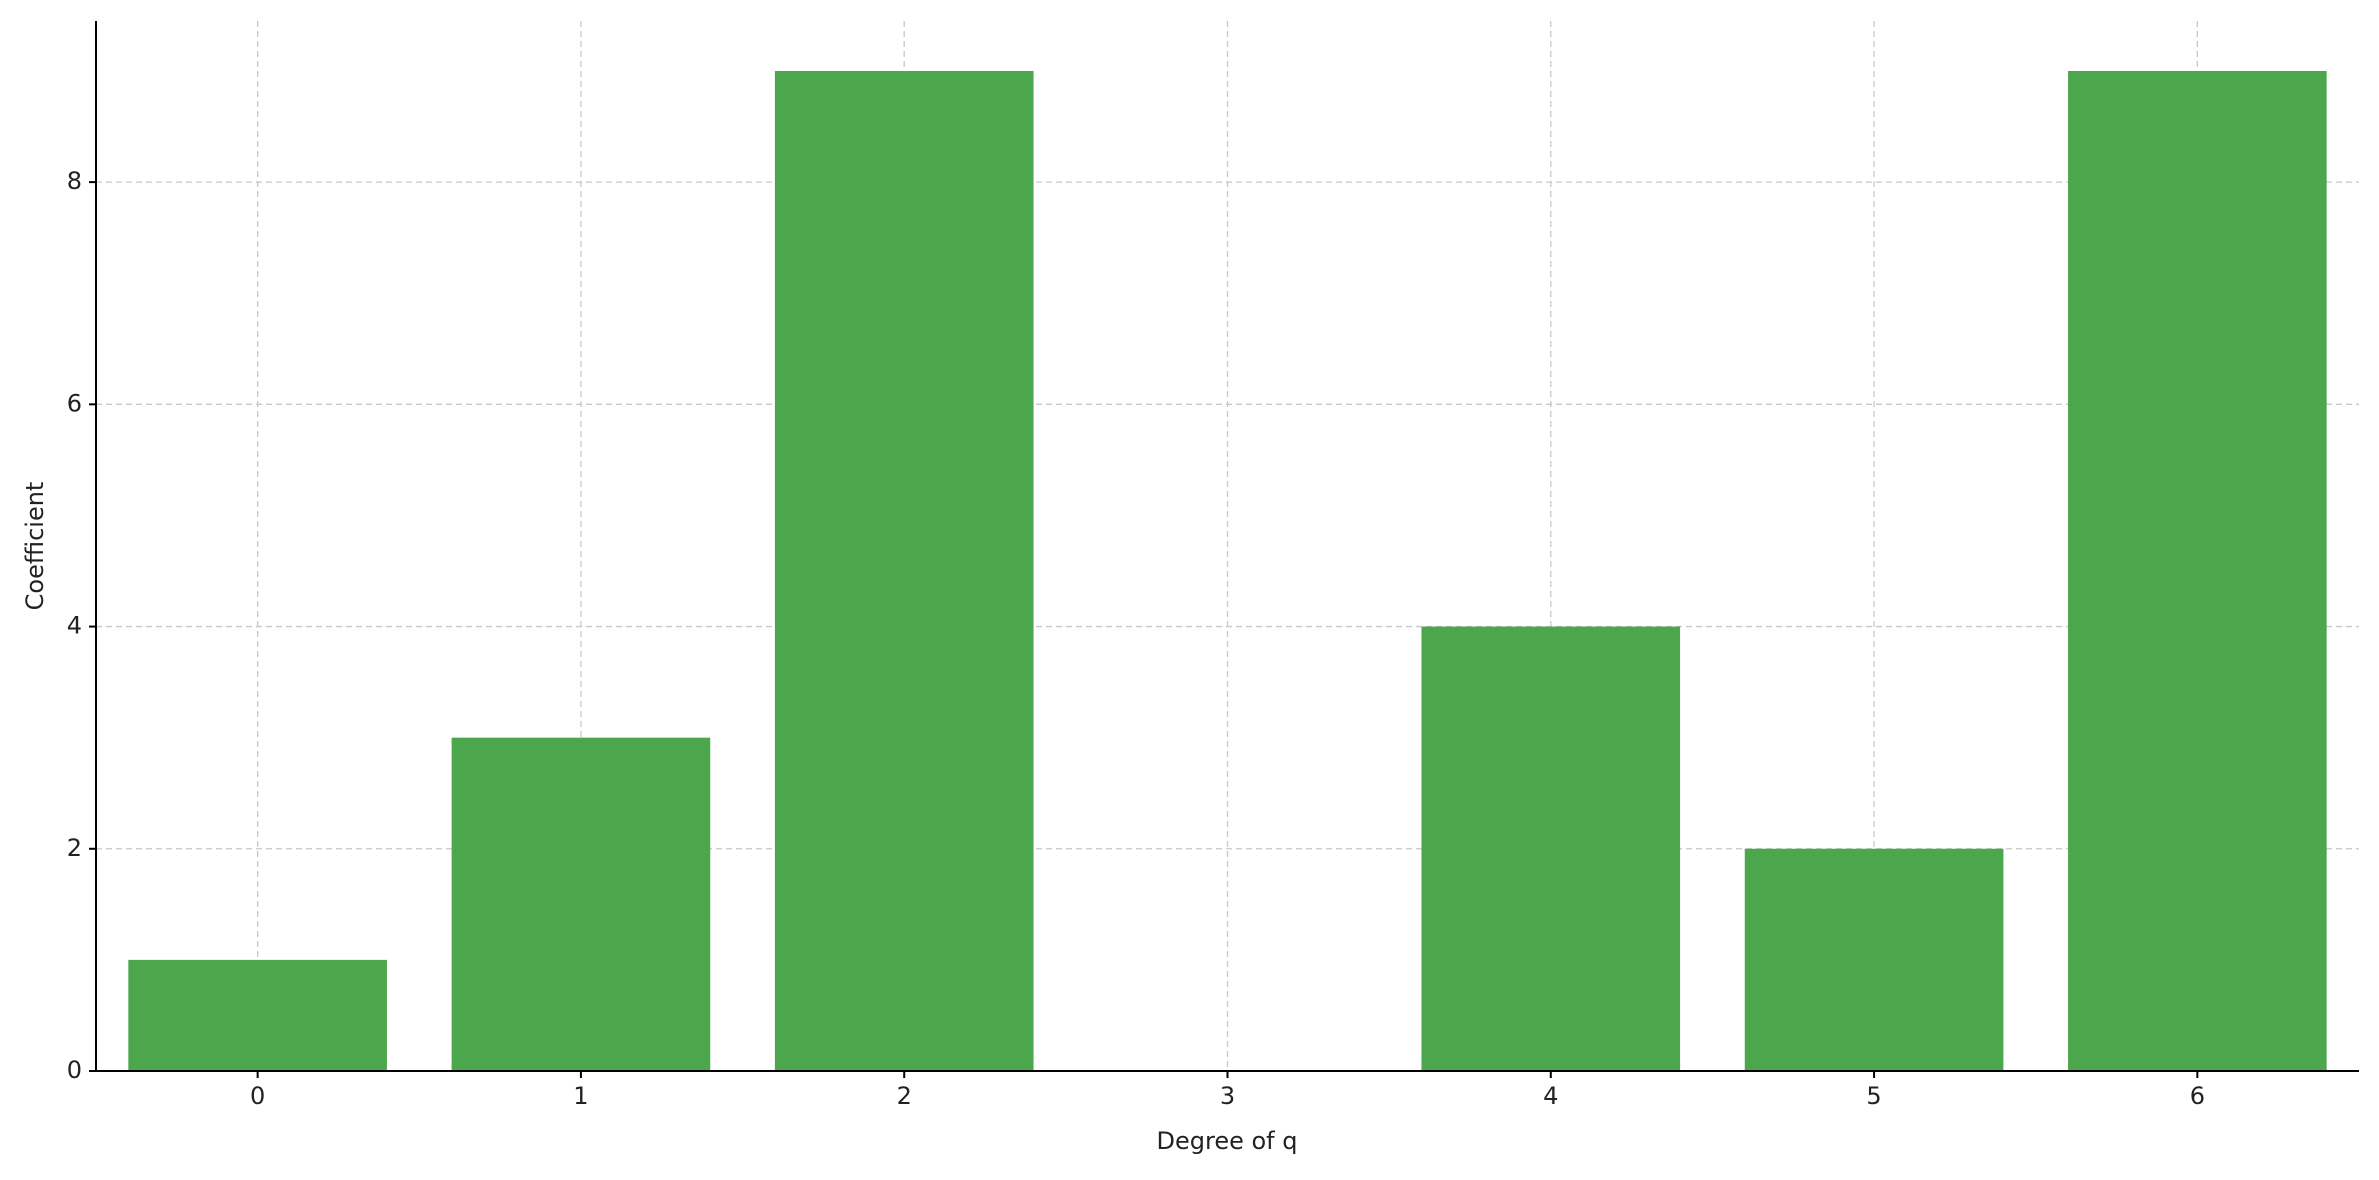 The width and height of the screenshot is (2379, 1180). What do you see at coordinates (1227, 1096) in the screenshot?
I see `x-tick-label: 3` at bounding box center [1227, 1096].